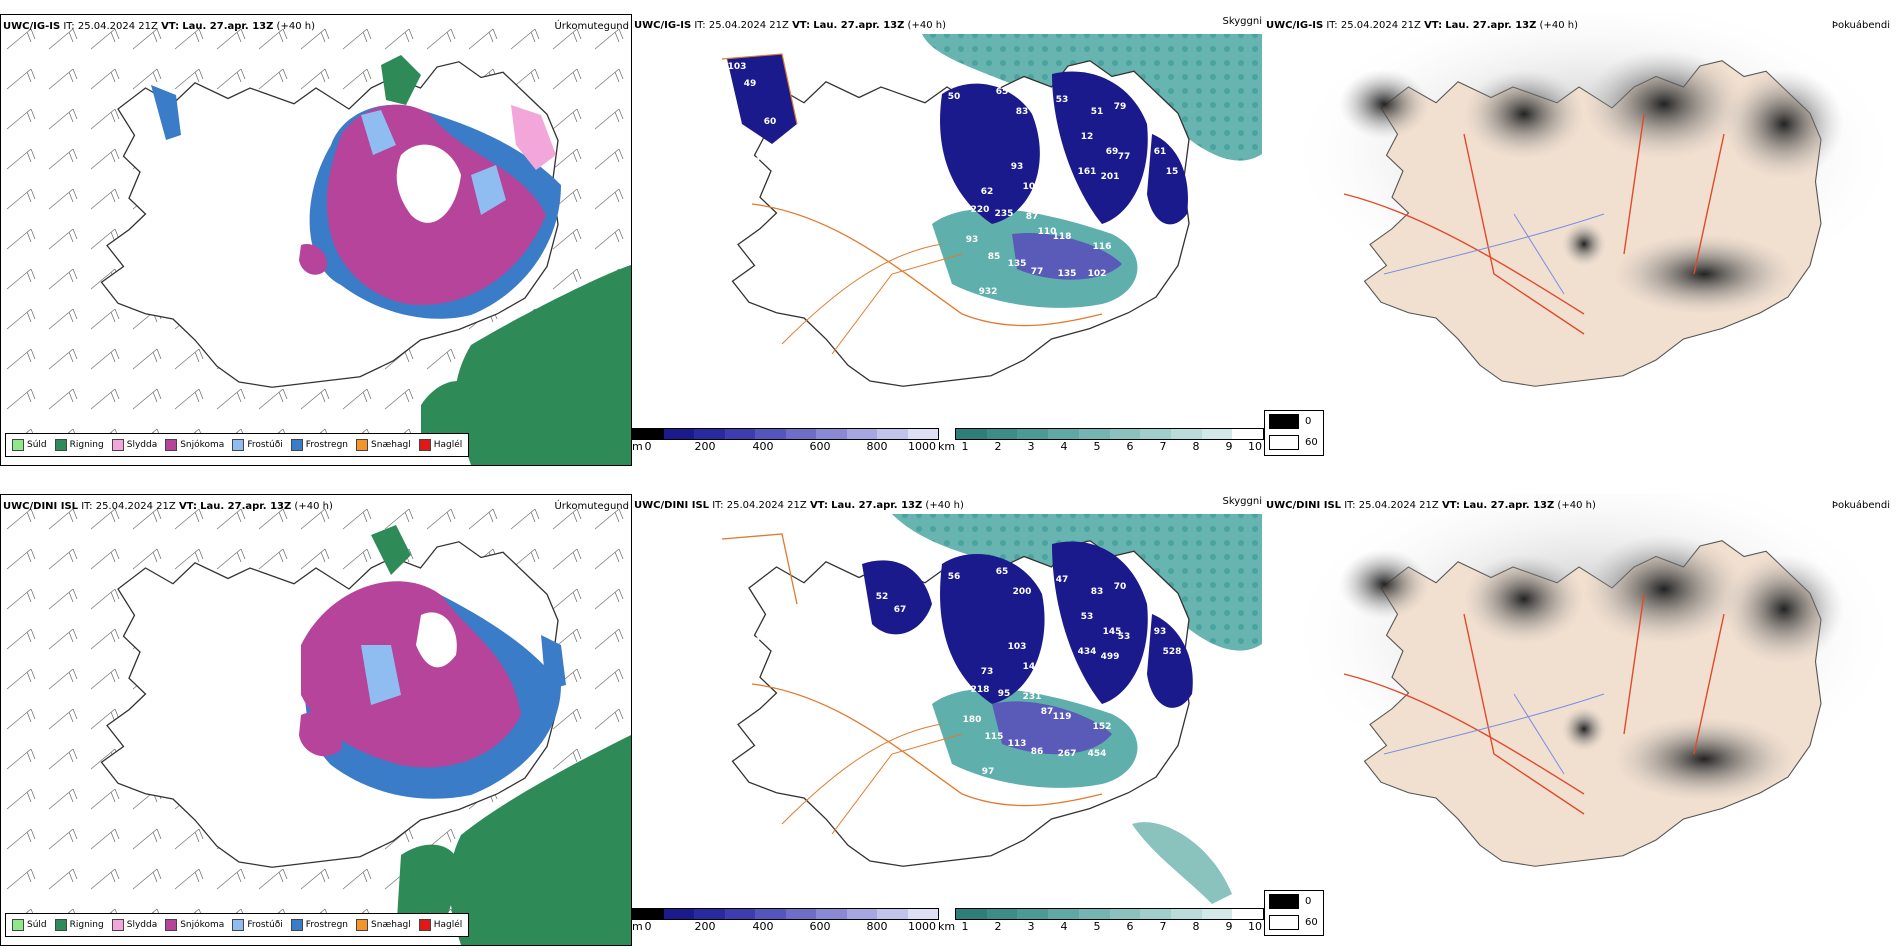 The width and height of the screenshot is (1900, 950). I want to click on ceiling-label: 49, so click(750, 84).